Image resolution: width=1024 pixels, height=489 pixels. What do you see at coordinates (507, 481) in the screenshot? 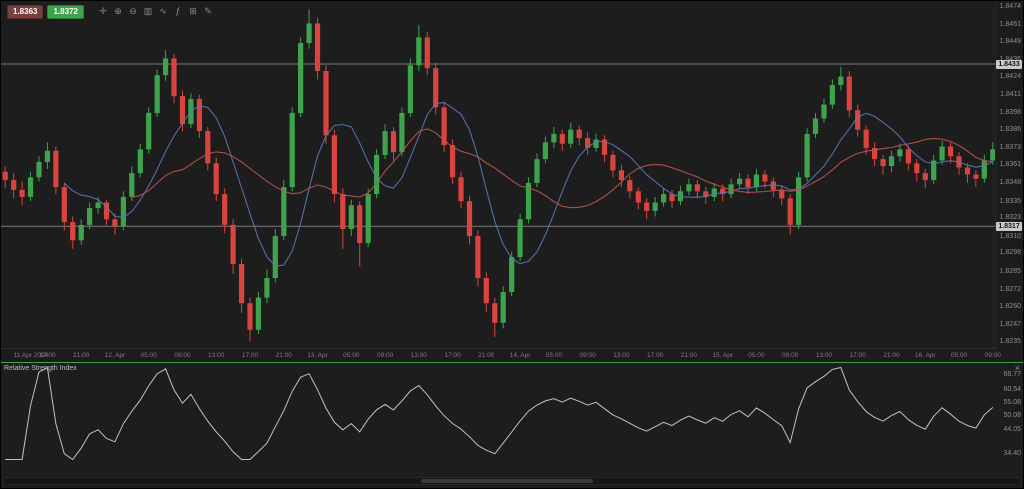
I see `scrollbar-thumb` at bounding box center [507, 481].